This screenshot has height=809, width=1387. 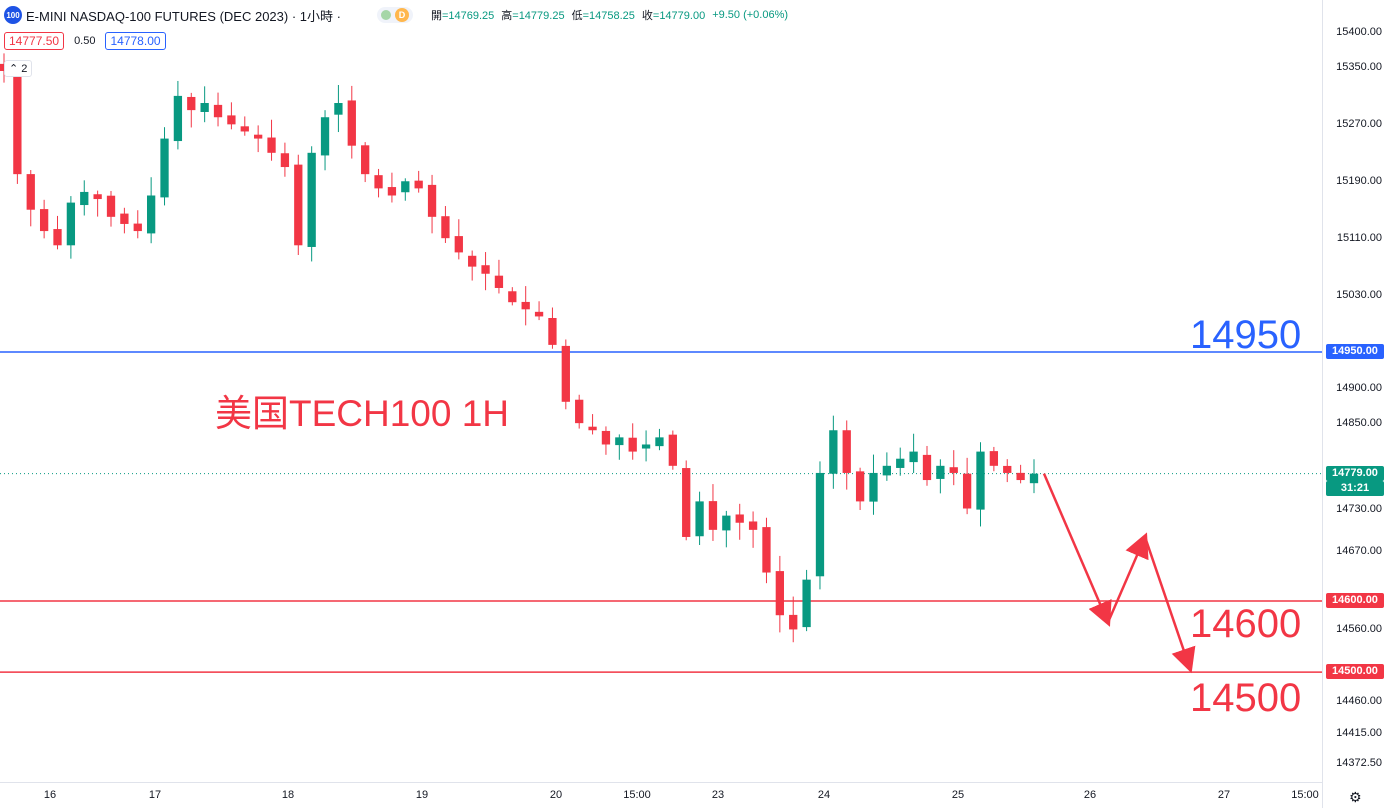 What do you see at coordinates (958, 795) in the screenshot?
I see `time-tick-label: 25` at bounding box center [958, 795].